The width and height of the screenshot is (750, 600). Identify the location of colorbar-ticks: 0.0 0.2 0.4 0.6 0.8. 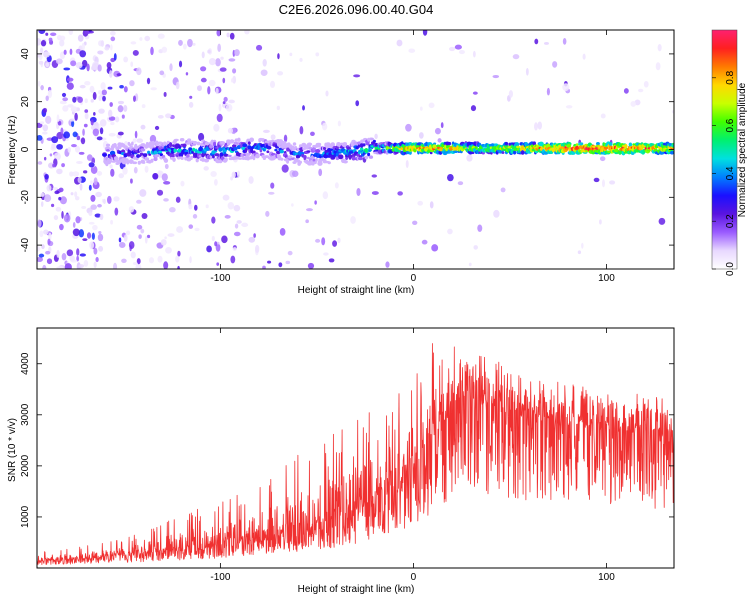
(724, 173).